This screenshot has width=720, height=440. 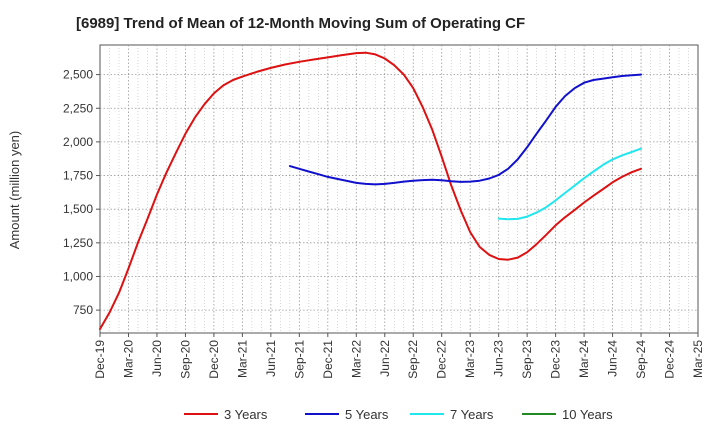 What do you see at coordinates (78, 108) in the screenshot?
I see `y-tick-label: 2,250` at bounding box center [78, 108].